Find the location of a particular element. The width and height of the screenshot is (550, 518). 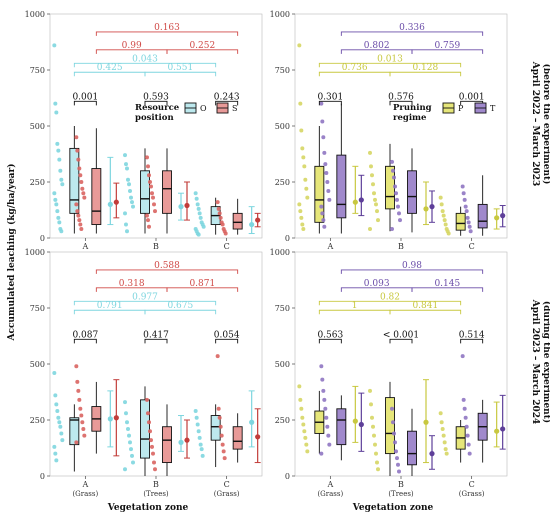

x-tick-sublabel: (Trees) is located at coordinates (156, 494).